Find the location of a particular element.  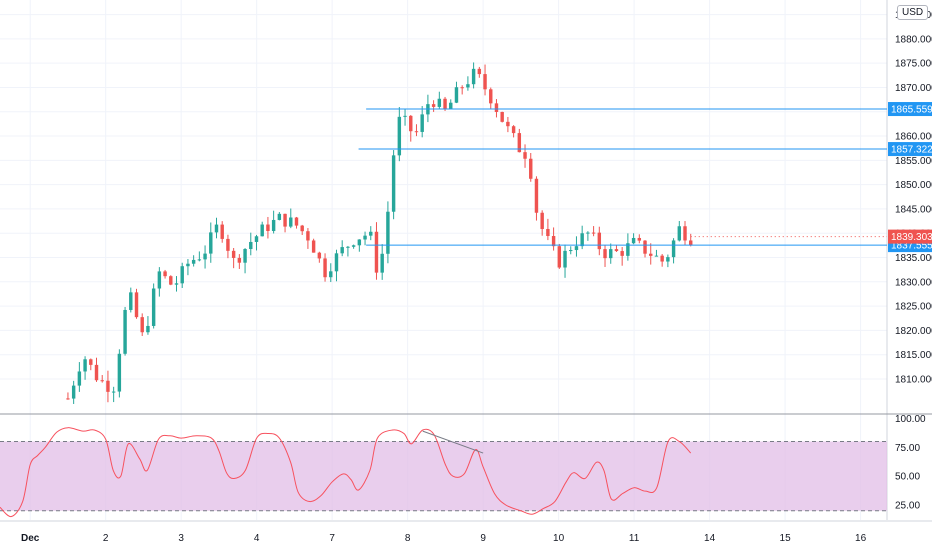

price-tick-label: 1850.000 is located at coordinates (913, 185).